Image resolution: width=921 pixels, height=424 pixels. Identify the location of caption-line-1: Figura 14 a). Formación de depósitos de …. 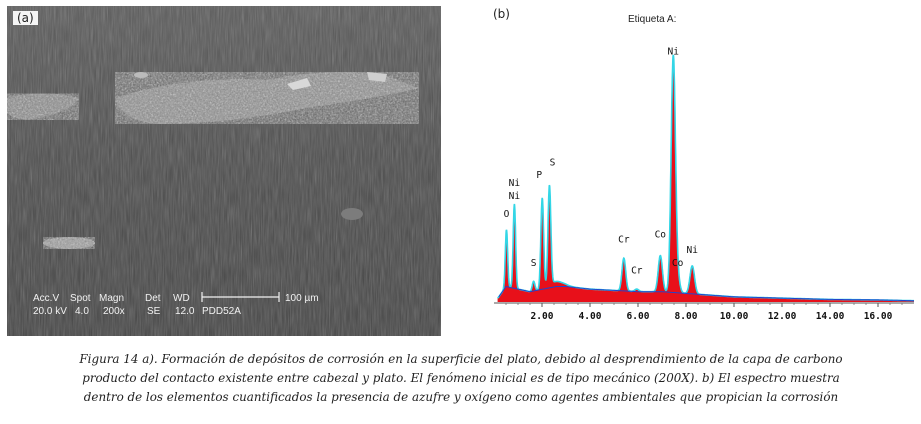
(461, 359).